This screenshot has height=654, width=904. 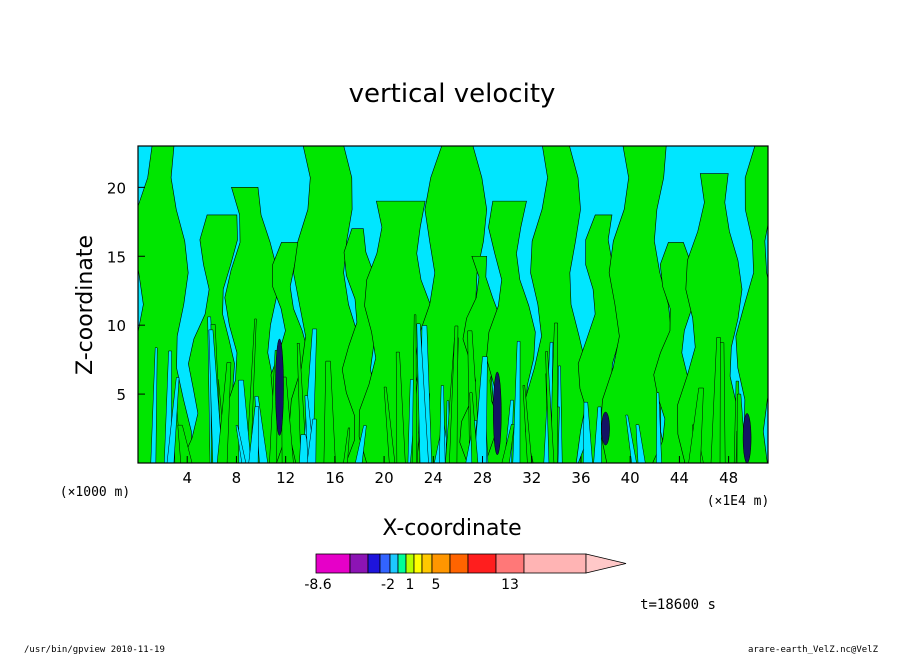 What do you see at coordinates (285, 478) in the screenshot?
I see `x-tick-label: 12` at bounding box center [285, 478].